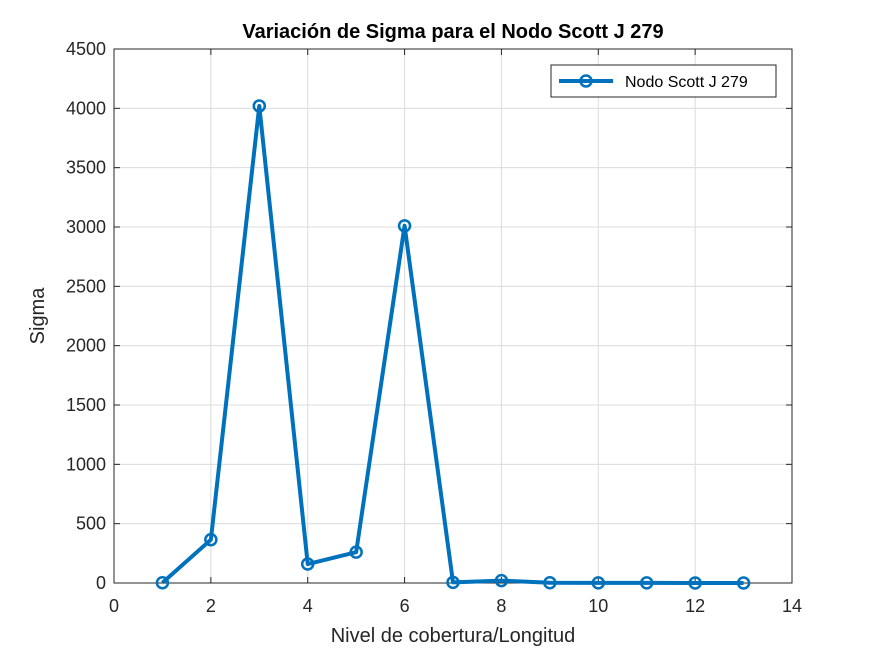 The width and height of the screenshot is (875, 656). I want to click on y-tick-label: 4000, so click(86, 108).